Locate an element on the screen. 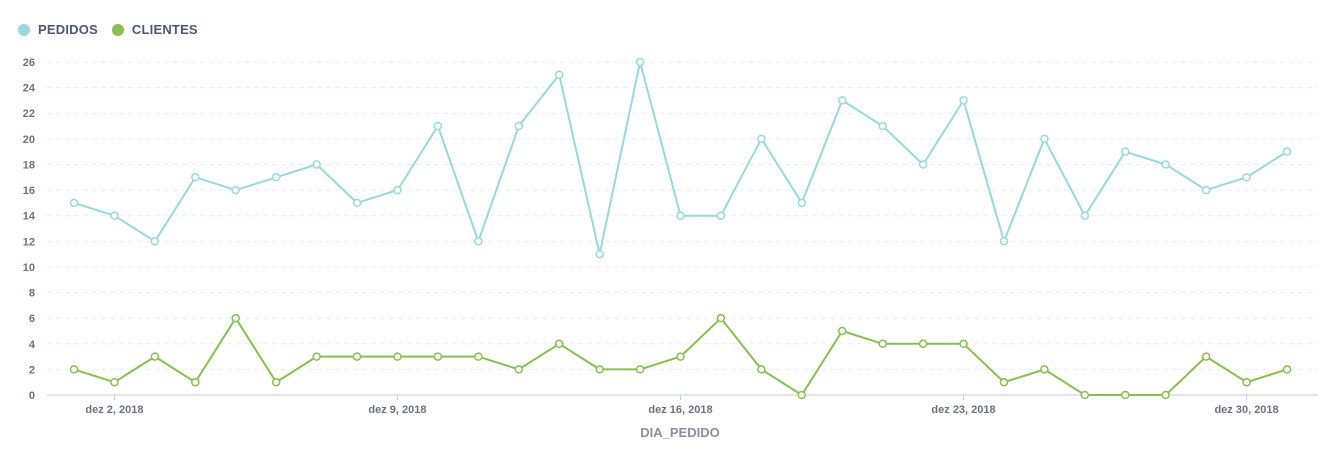 This screenshot has width=1341, height=459. legend-item-clientes: CLIENTES is located at coordinates (154, 29).